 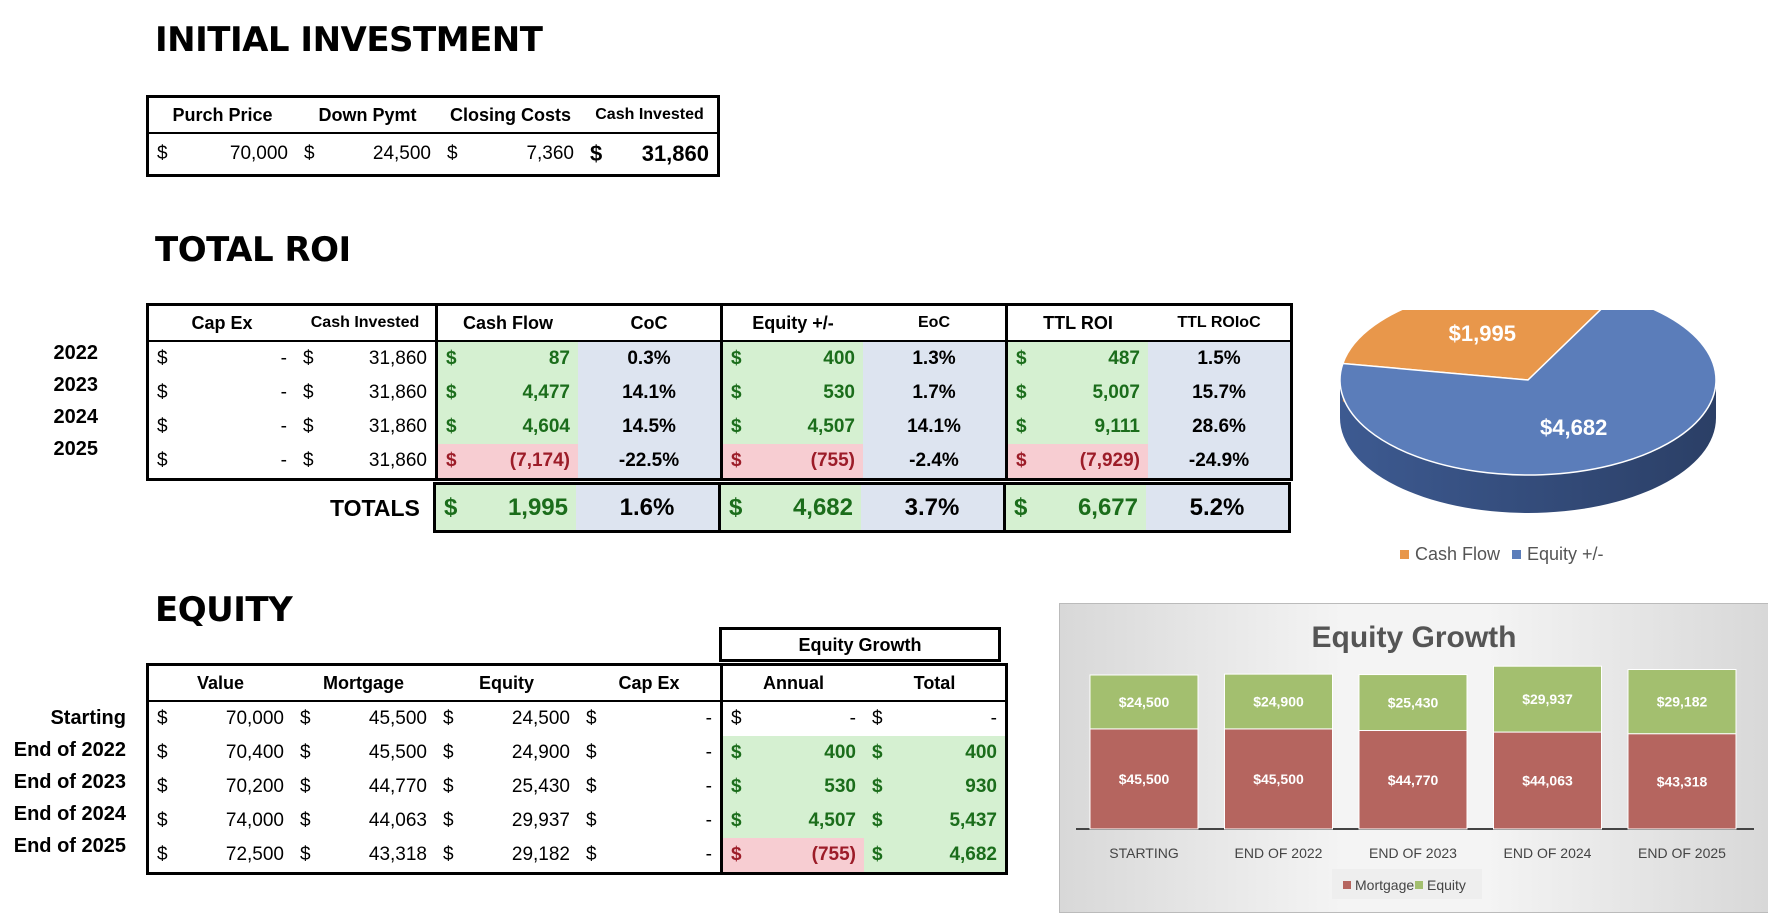 I want to click on total-roi-title: TOTAL ROI, so click(x=253, y=250).